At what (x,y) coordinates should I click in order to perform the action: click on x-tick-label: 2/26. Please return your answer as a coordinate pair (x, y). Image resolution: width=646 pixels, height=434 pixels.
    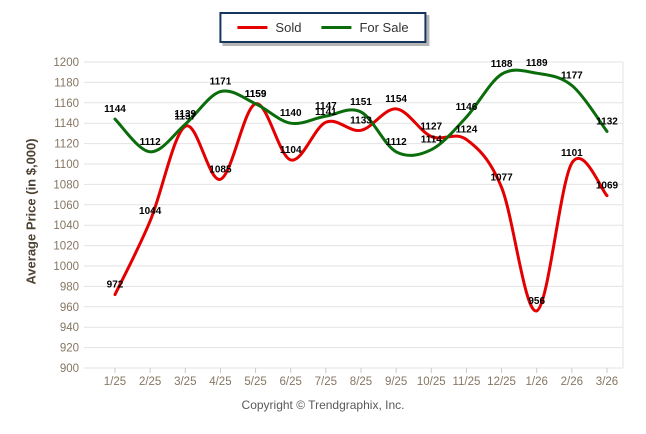
    Looking at the image, I should click on (572, 382).